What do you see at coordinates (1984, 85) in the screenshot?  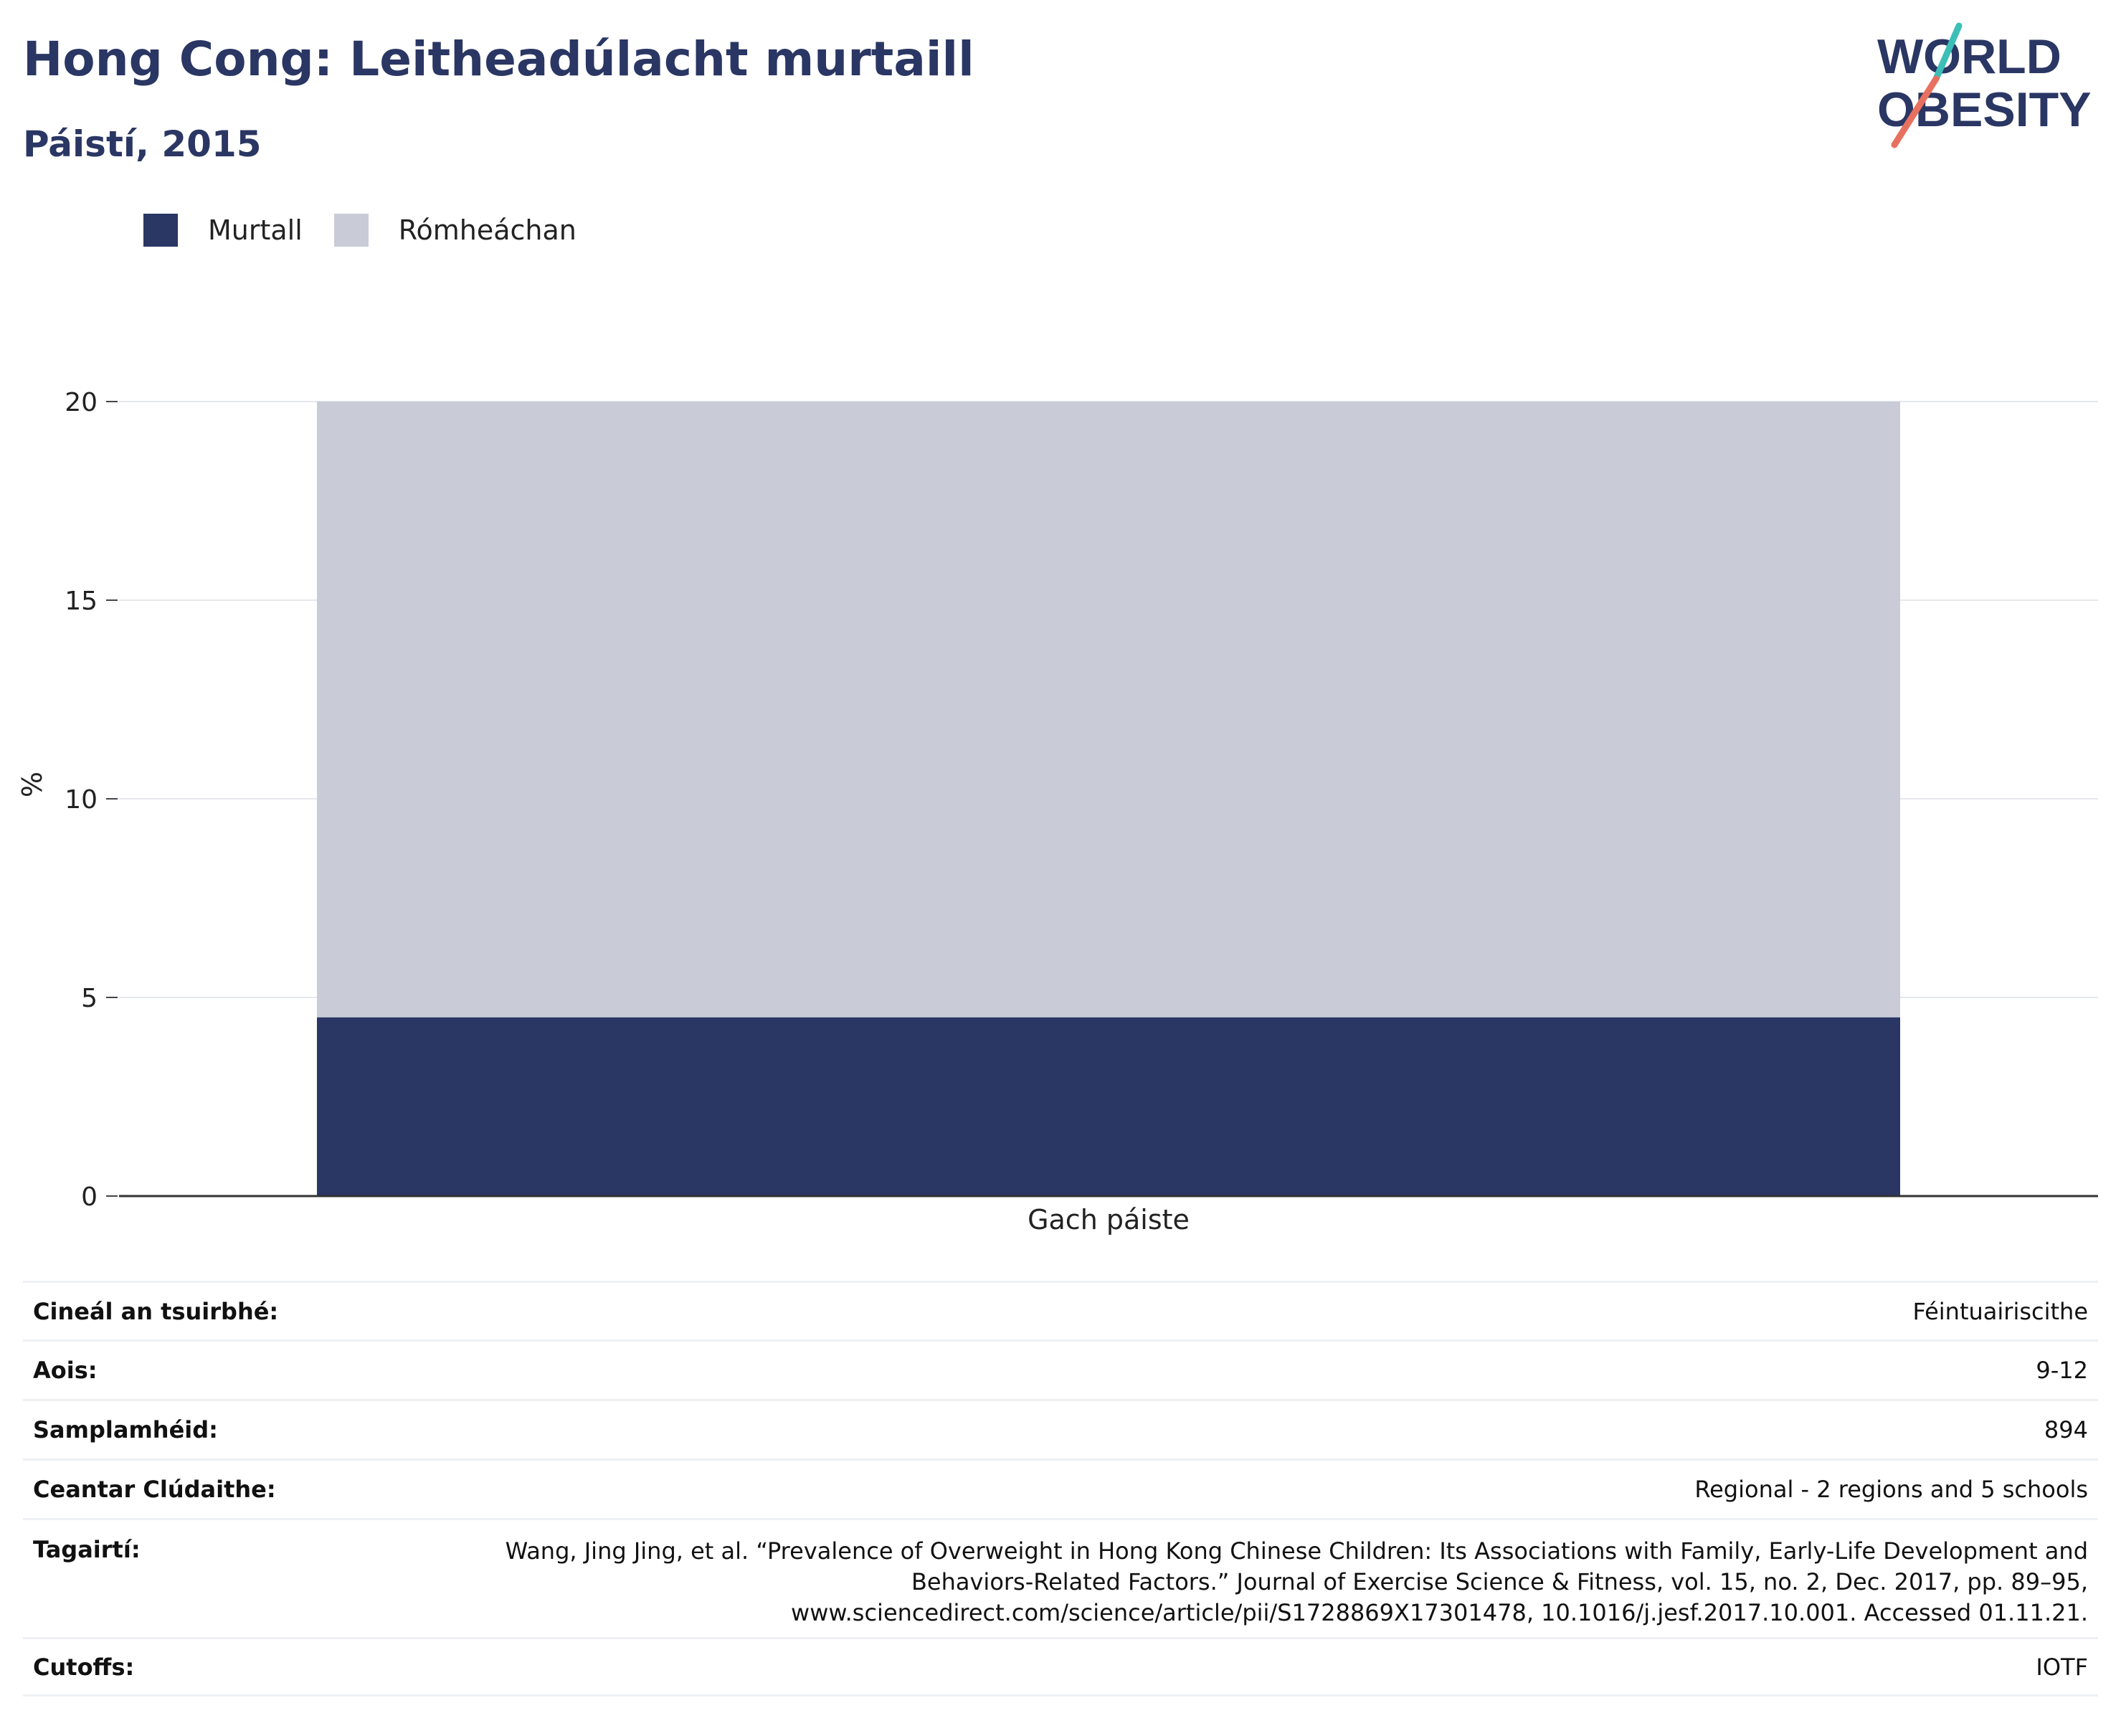 I see `world-obesity-logo: WORLD OBESITY` at bounding box center [1984, 85].